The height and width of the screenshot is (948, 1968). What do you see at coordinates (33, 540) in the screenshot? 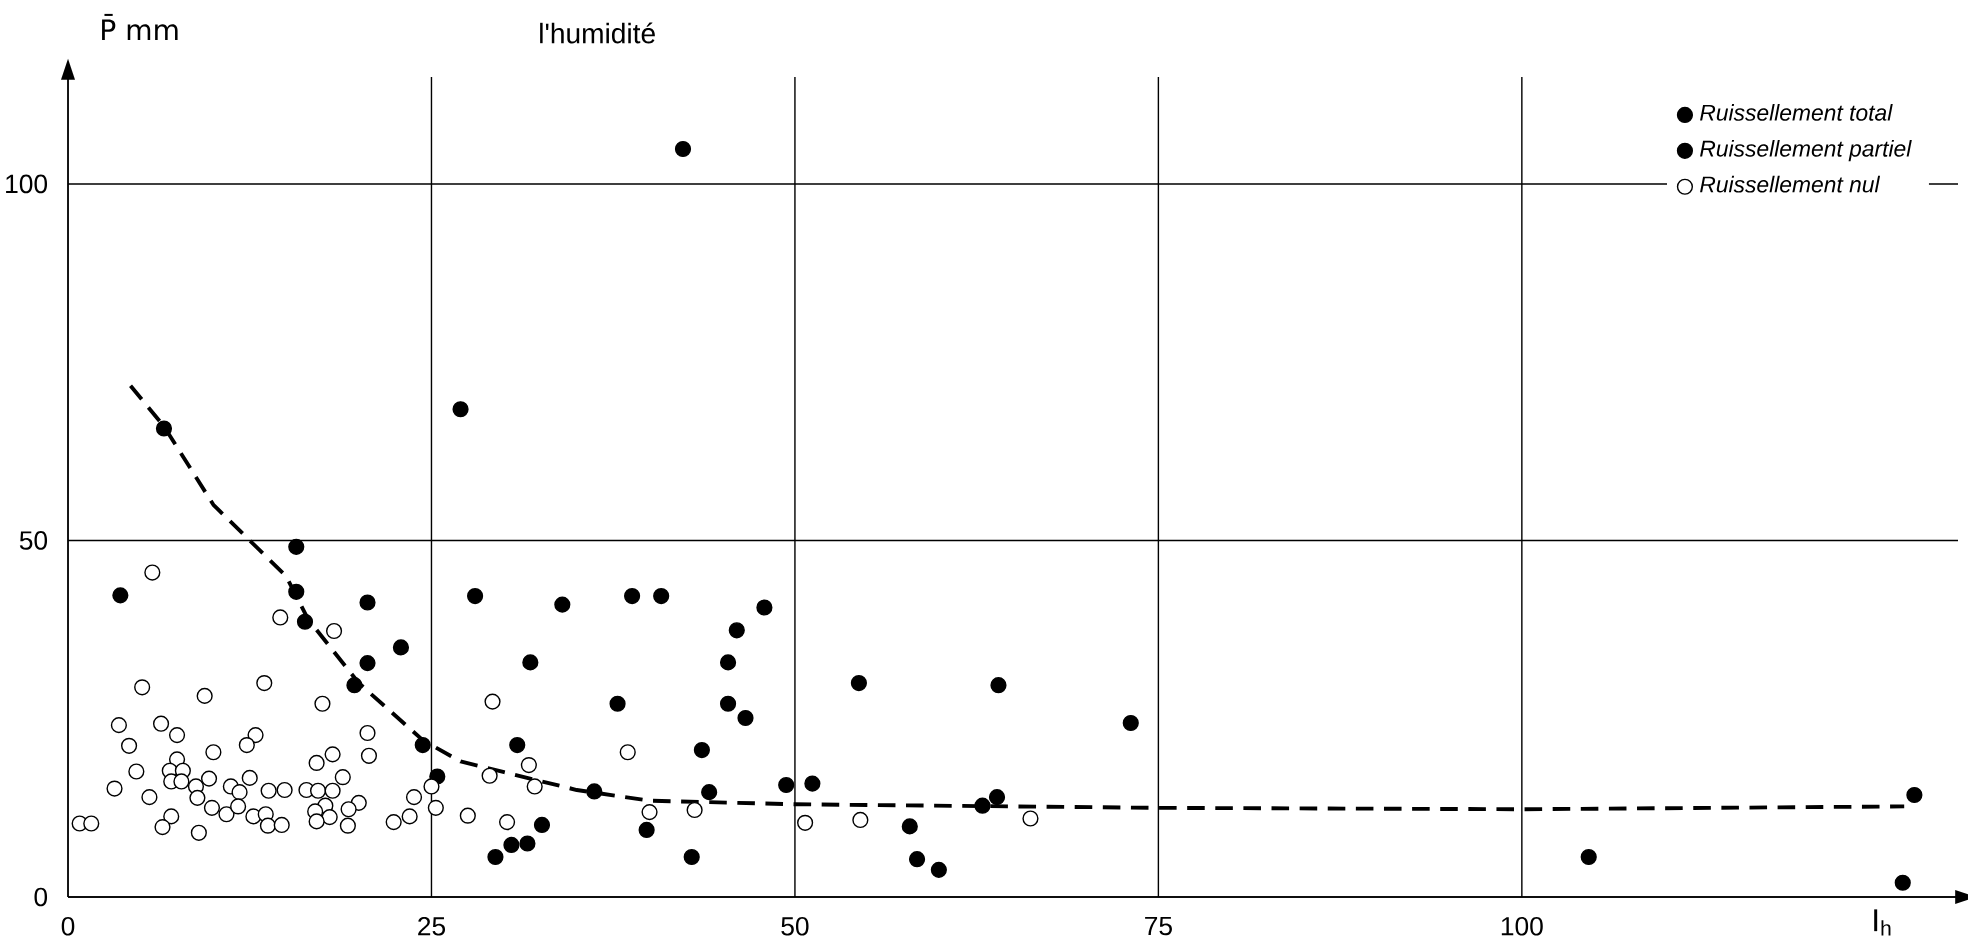
I see `y-tick-label: 50` at bounding box center [33, 540].